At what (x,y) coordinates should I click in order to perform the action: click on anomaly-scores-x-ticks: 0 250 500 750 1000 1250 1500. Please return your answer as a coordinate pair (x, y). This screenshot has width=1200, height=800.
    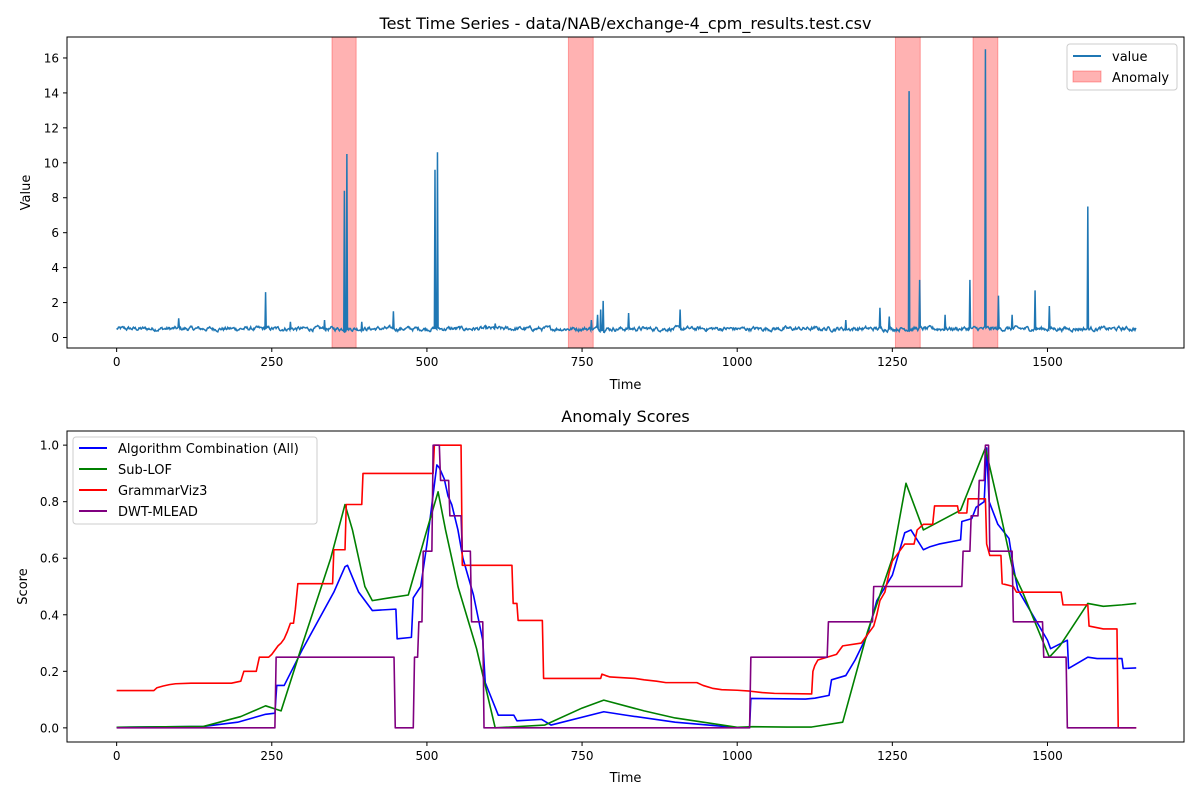
    Looking at the image, I should click on (588, 752).